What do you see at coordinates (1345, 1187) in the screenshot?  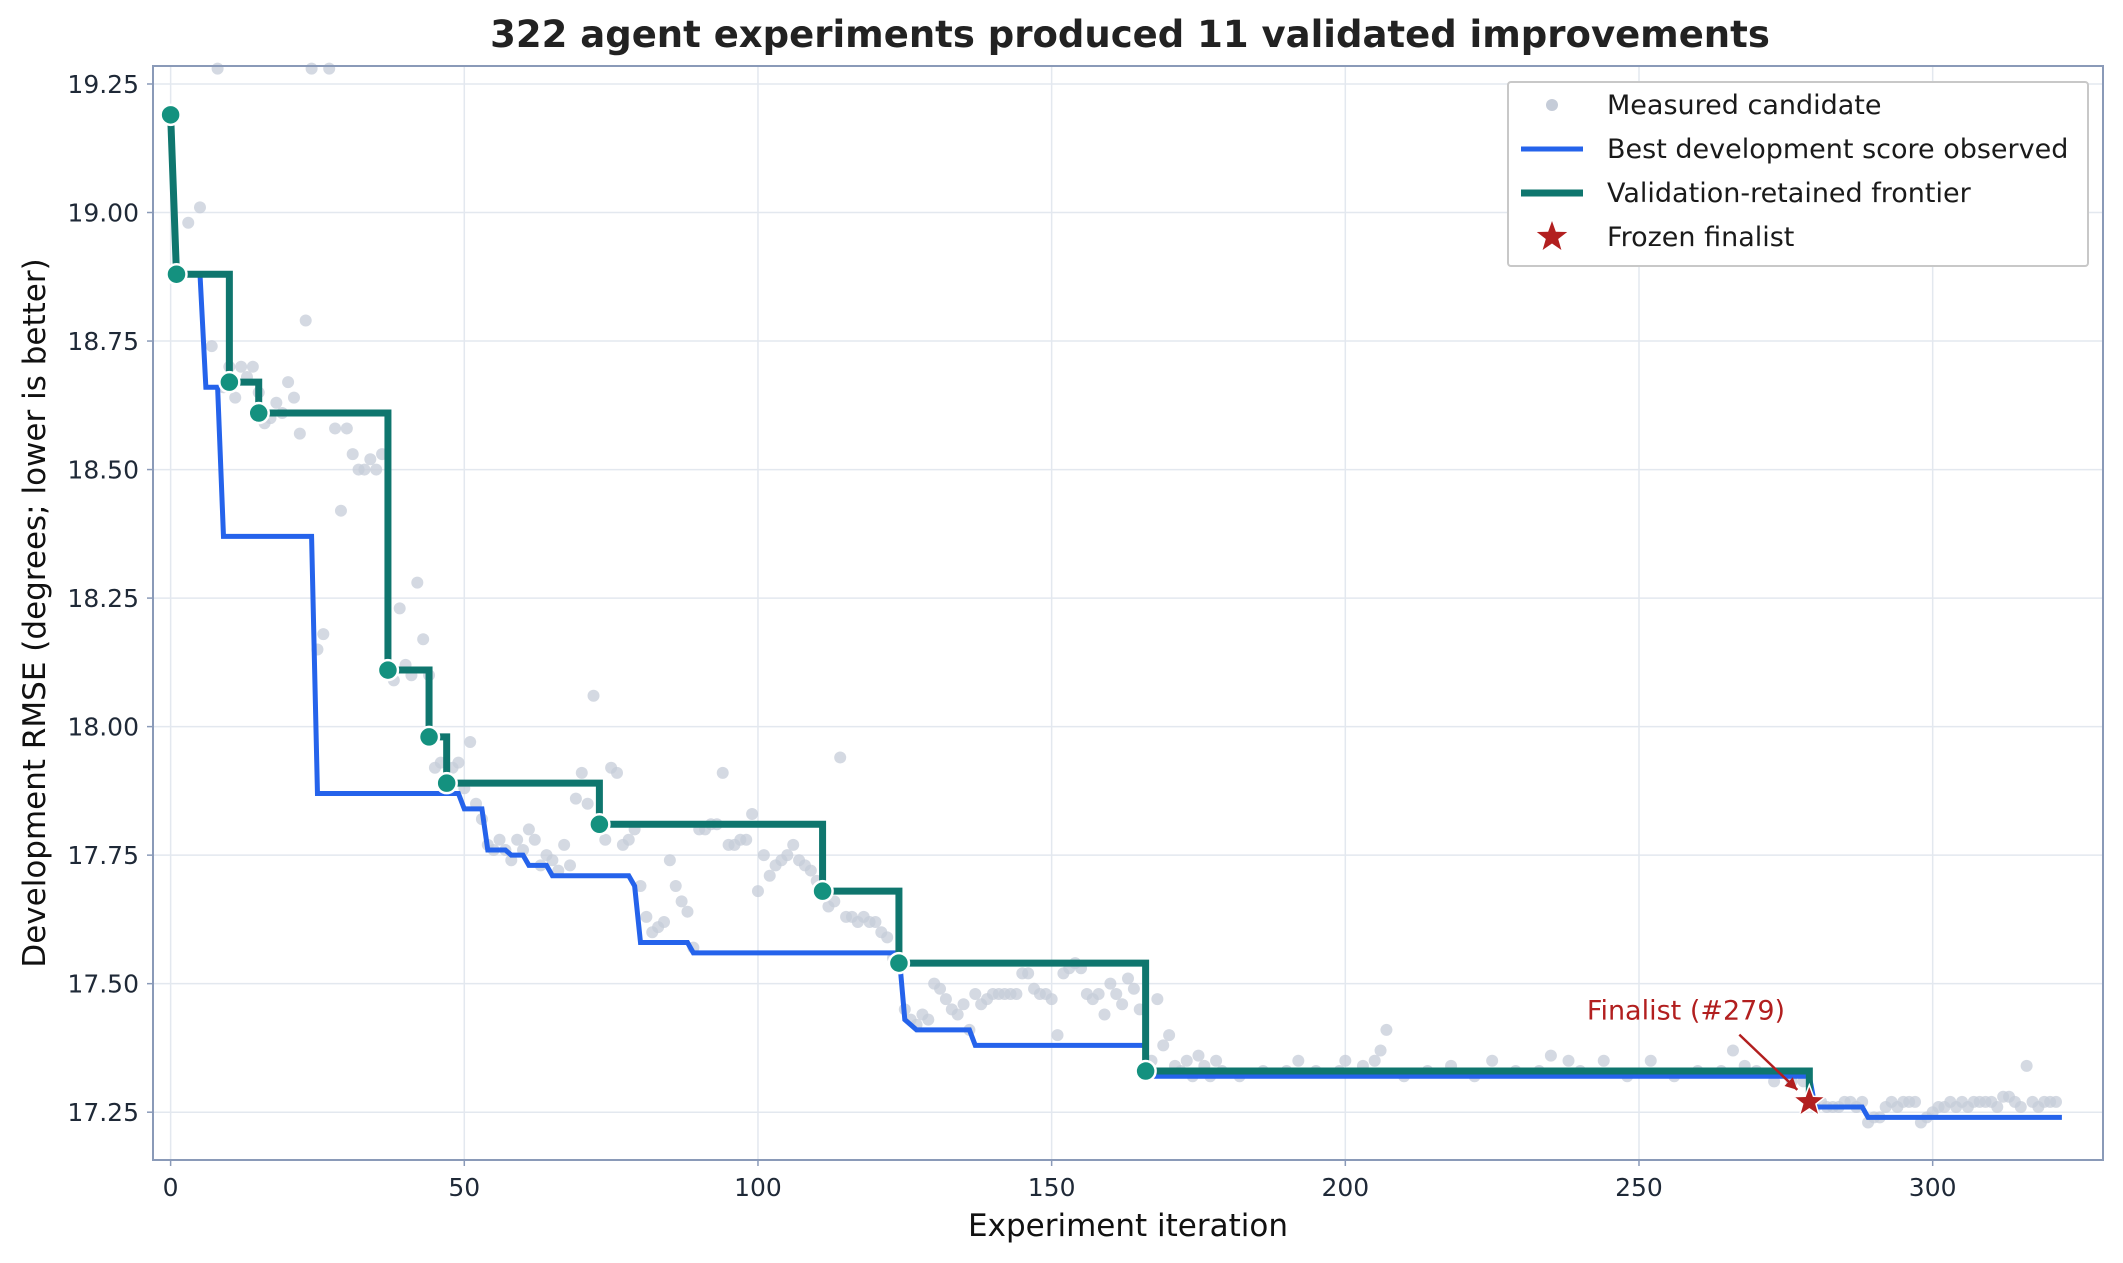 I see `x-tick-label: 200` at bounding box center [1345, 1187].